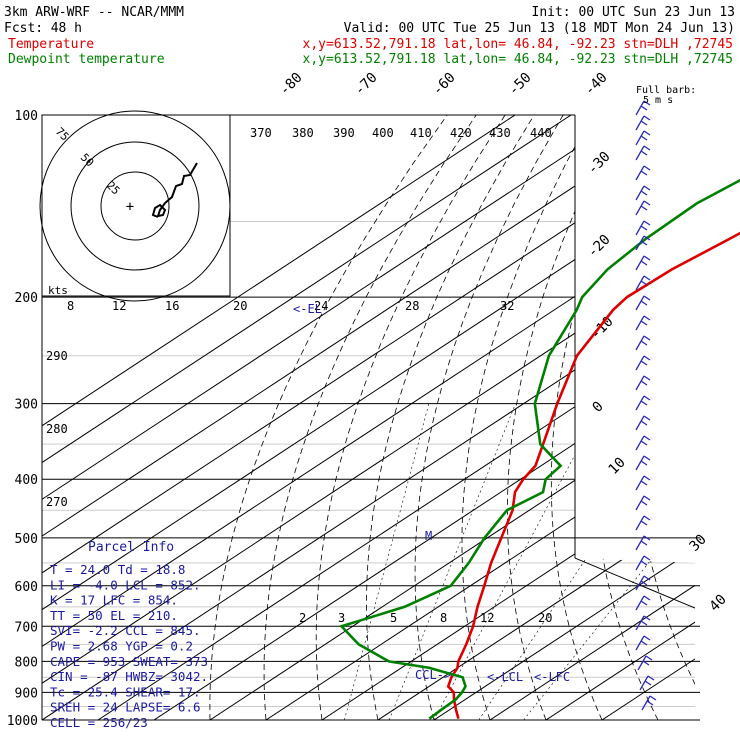  Describe the element at coordinates (26, 405) in the screenshot. I see `pressure-tick-label: 300` at that location.